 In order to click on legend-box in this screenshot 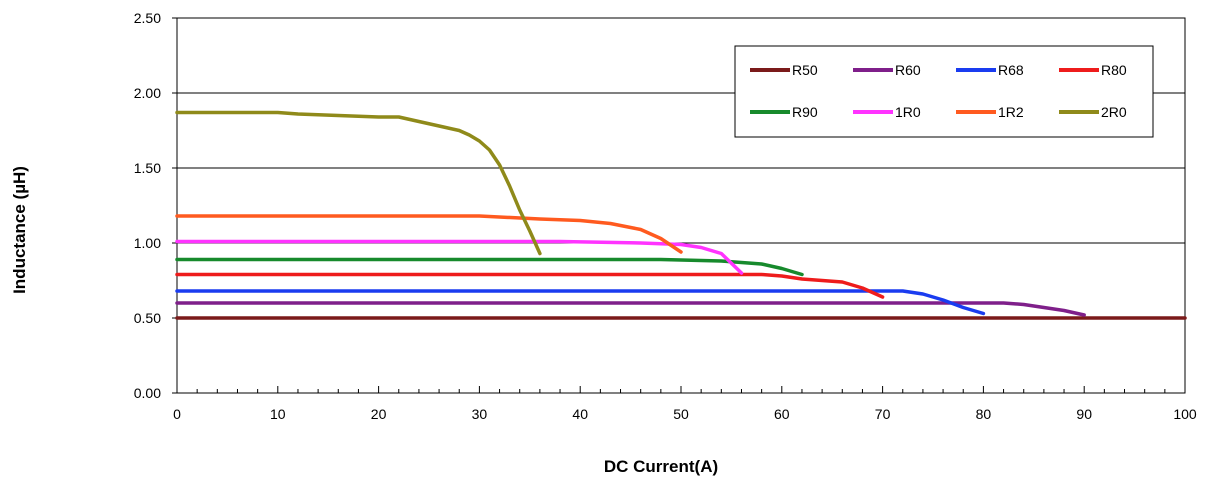, I will do `click(944, 91)`.